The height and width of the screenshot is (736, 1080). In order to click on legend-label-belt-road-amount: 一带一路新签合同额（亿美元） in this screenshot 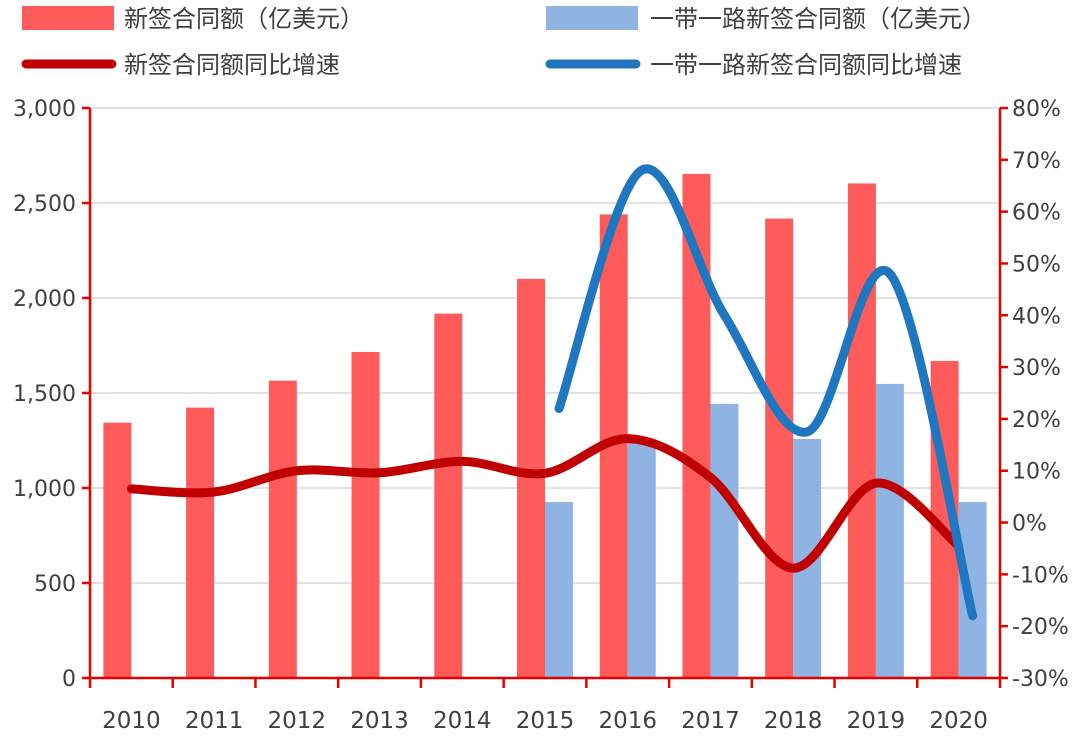, I will do `click(818, 19)`.